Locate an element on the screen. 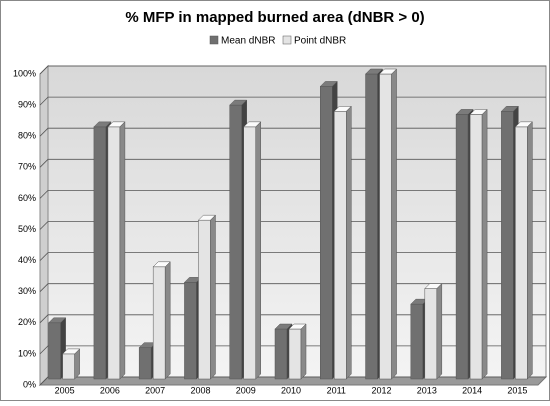 Image resolution: width=550 pixels, height=406 pixels. x-tick-label: 2006 is located at coordinates (110, 390).